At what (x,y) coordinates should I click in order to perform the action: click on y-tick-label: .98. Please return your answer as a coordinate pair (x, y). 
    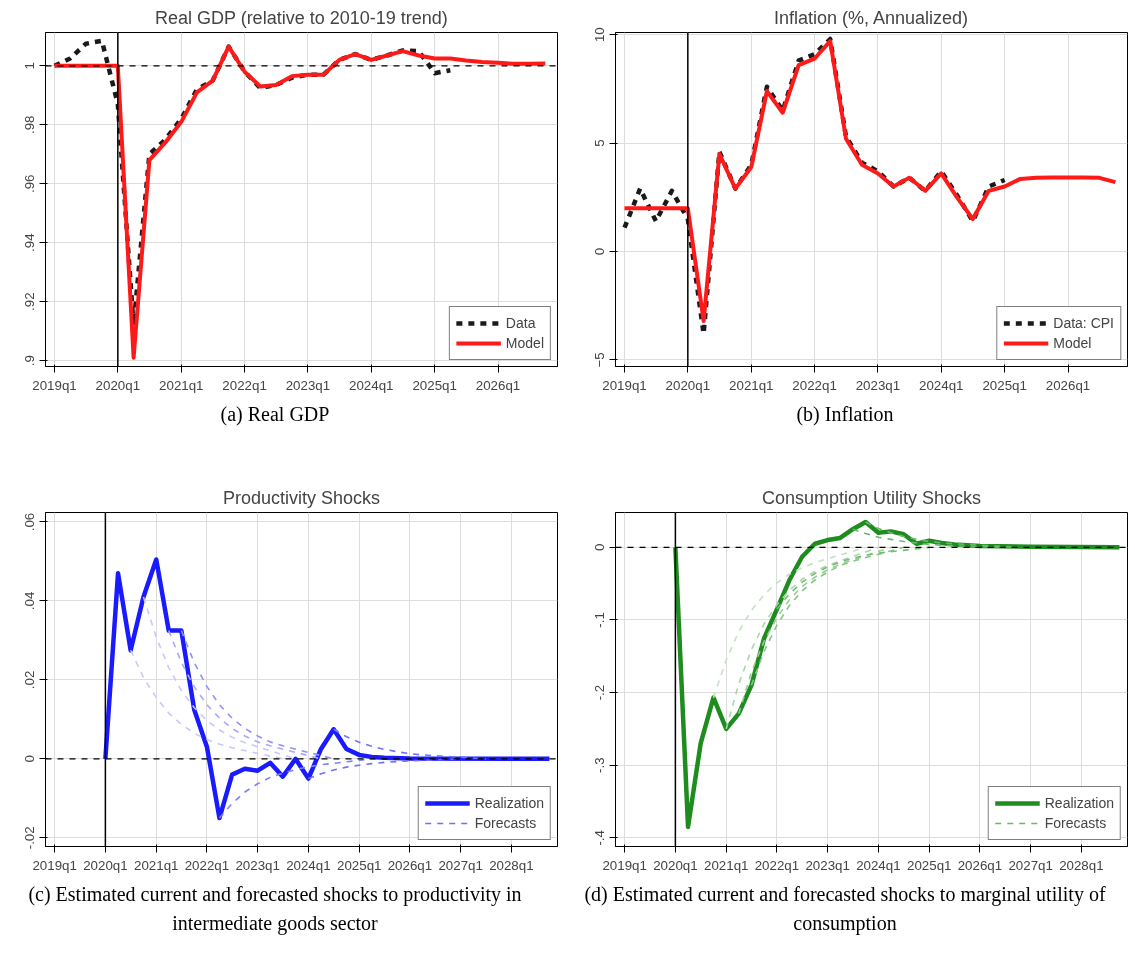
    Looking at the image, I should click on (30, 125).